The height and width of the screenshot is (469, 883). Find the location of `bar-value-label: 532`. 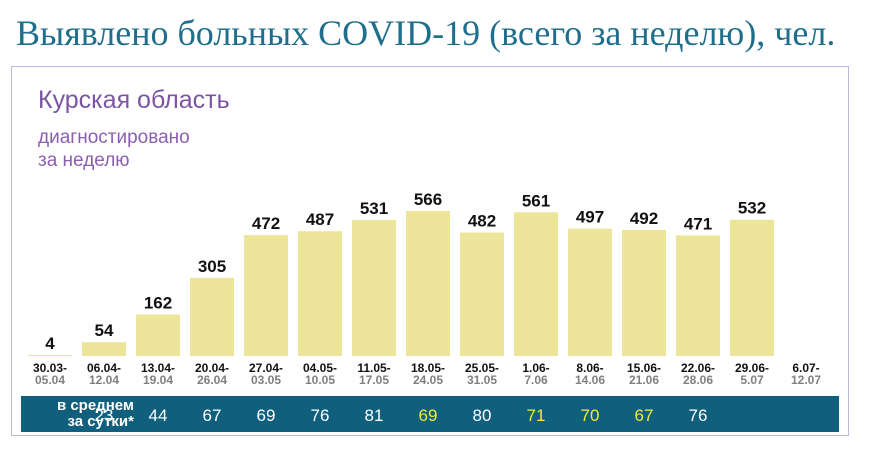

bar-value-label: 532 is located at coordinates (752, 208).